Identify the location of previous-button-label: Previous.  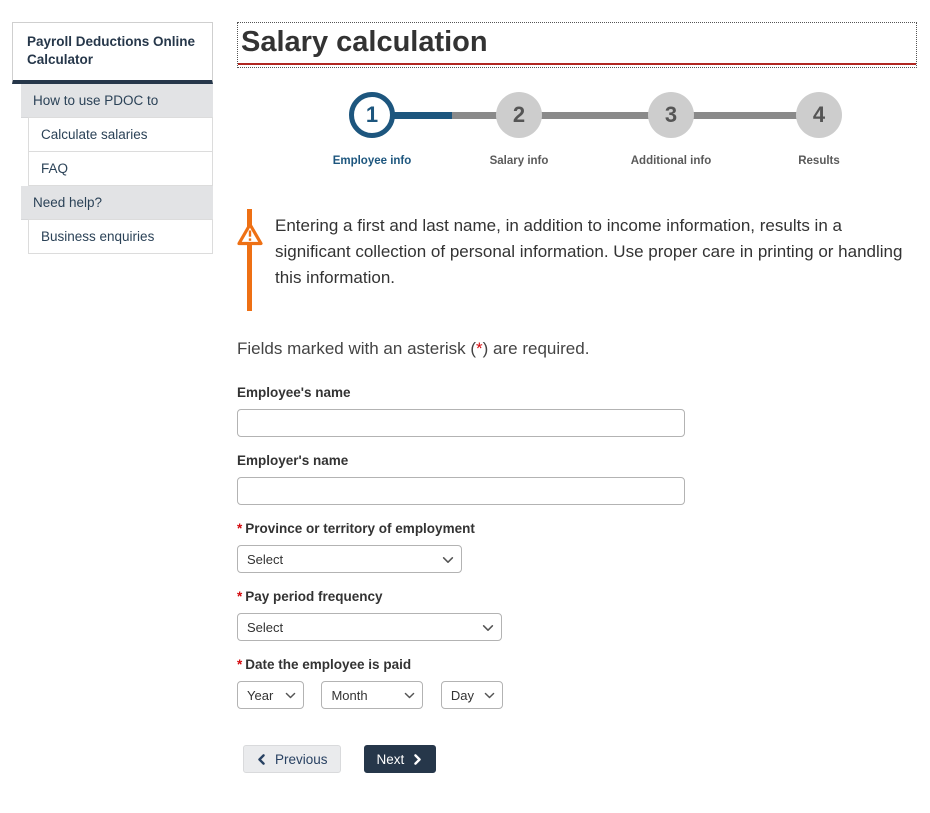
(301, 759).